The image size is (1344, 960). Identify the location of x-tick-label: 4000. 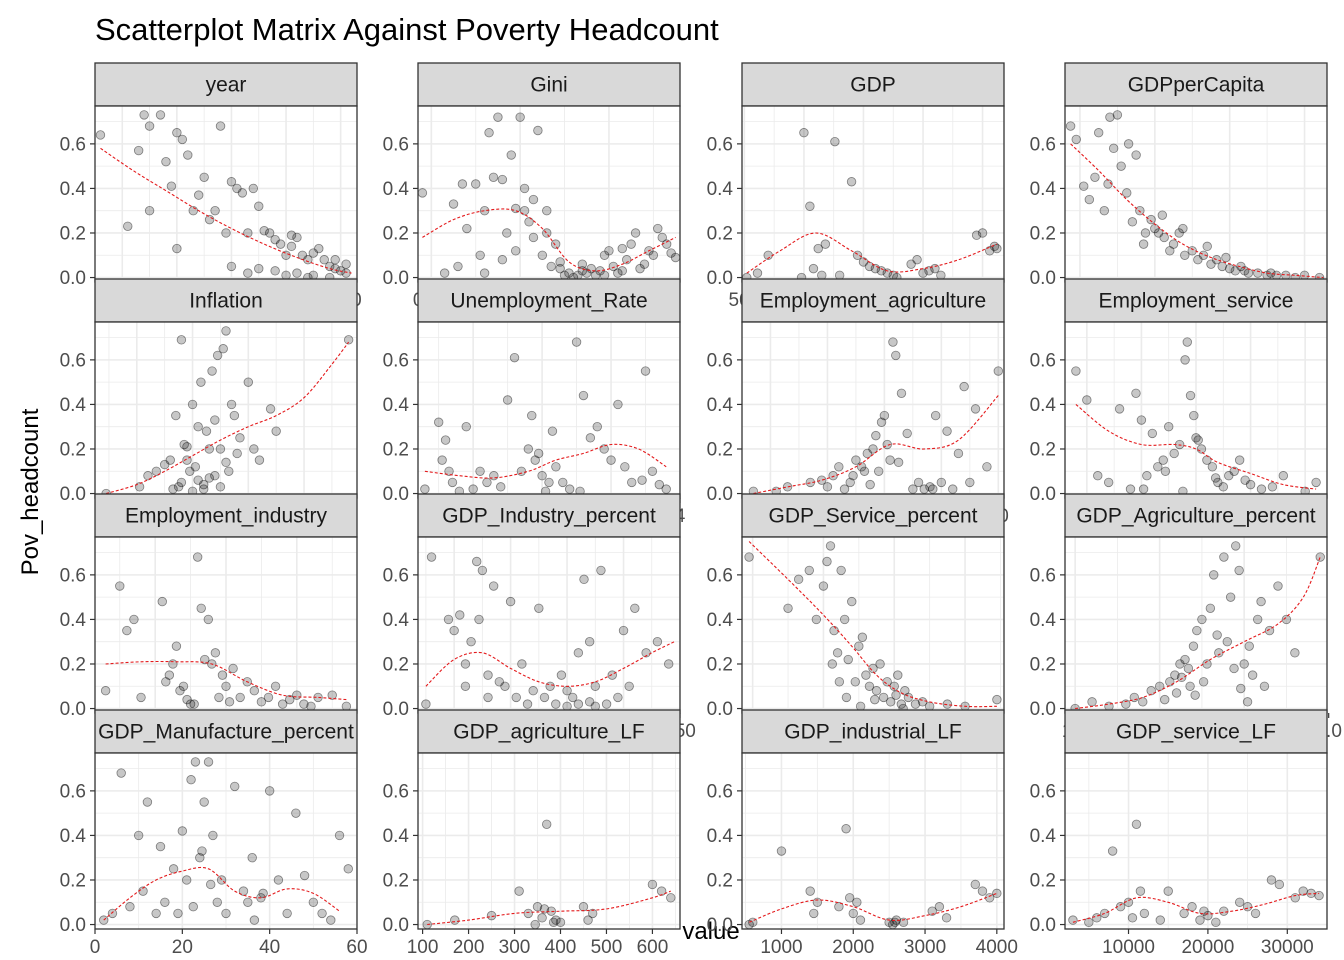
(997, 947).